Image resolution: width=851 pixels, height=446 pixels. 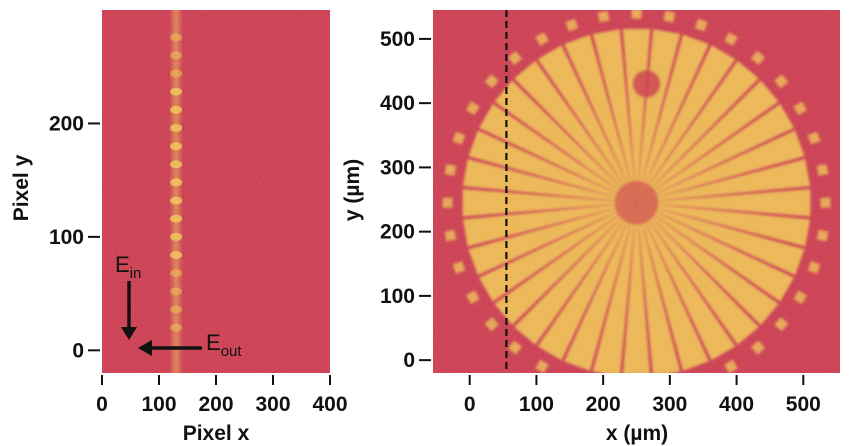 I want to click on left-x-axis-label: Pixel x, so click(x=216, y=433).